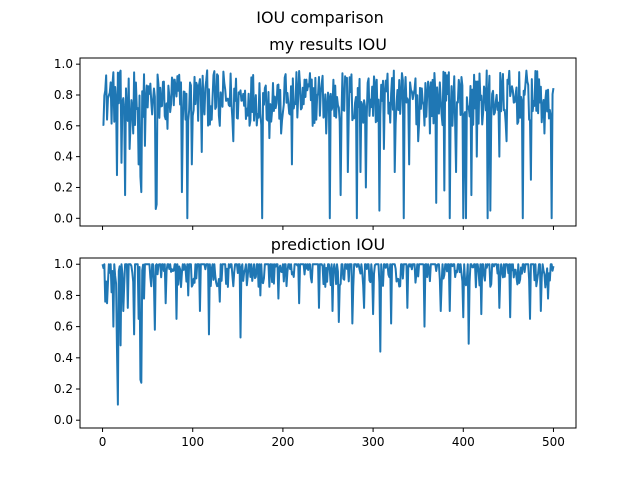  What do you see at coordinates (282, 442) in the screenshot?
I see `x-tick-label: 200` at bounding box center [282, 442].